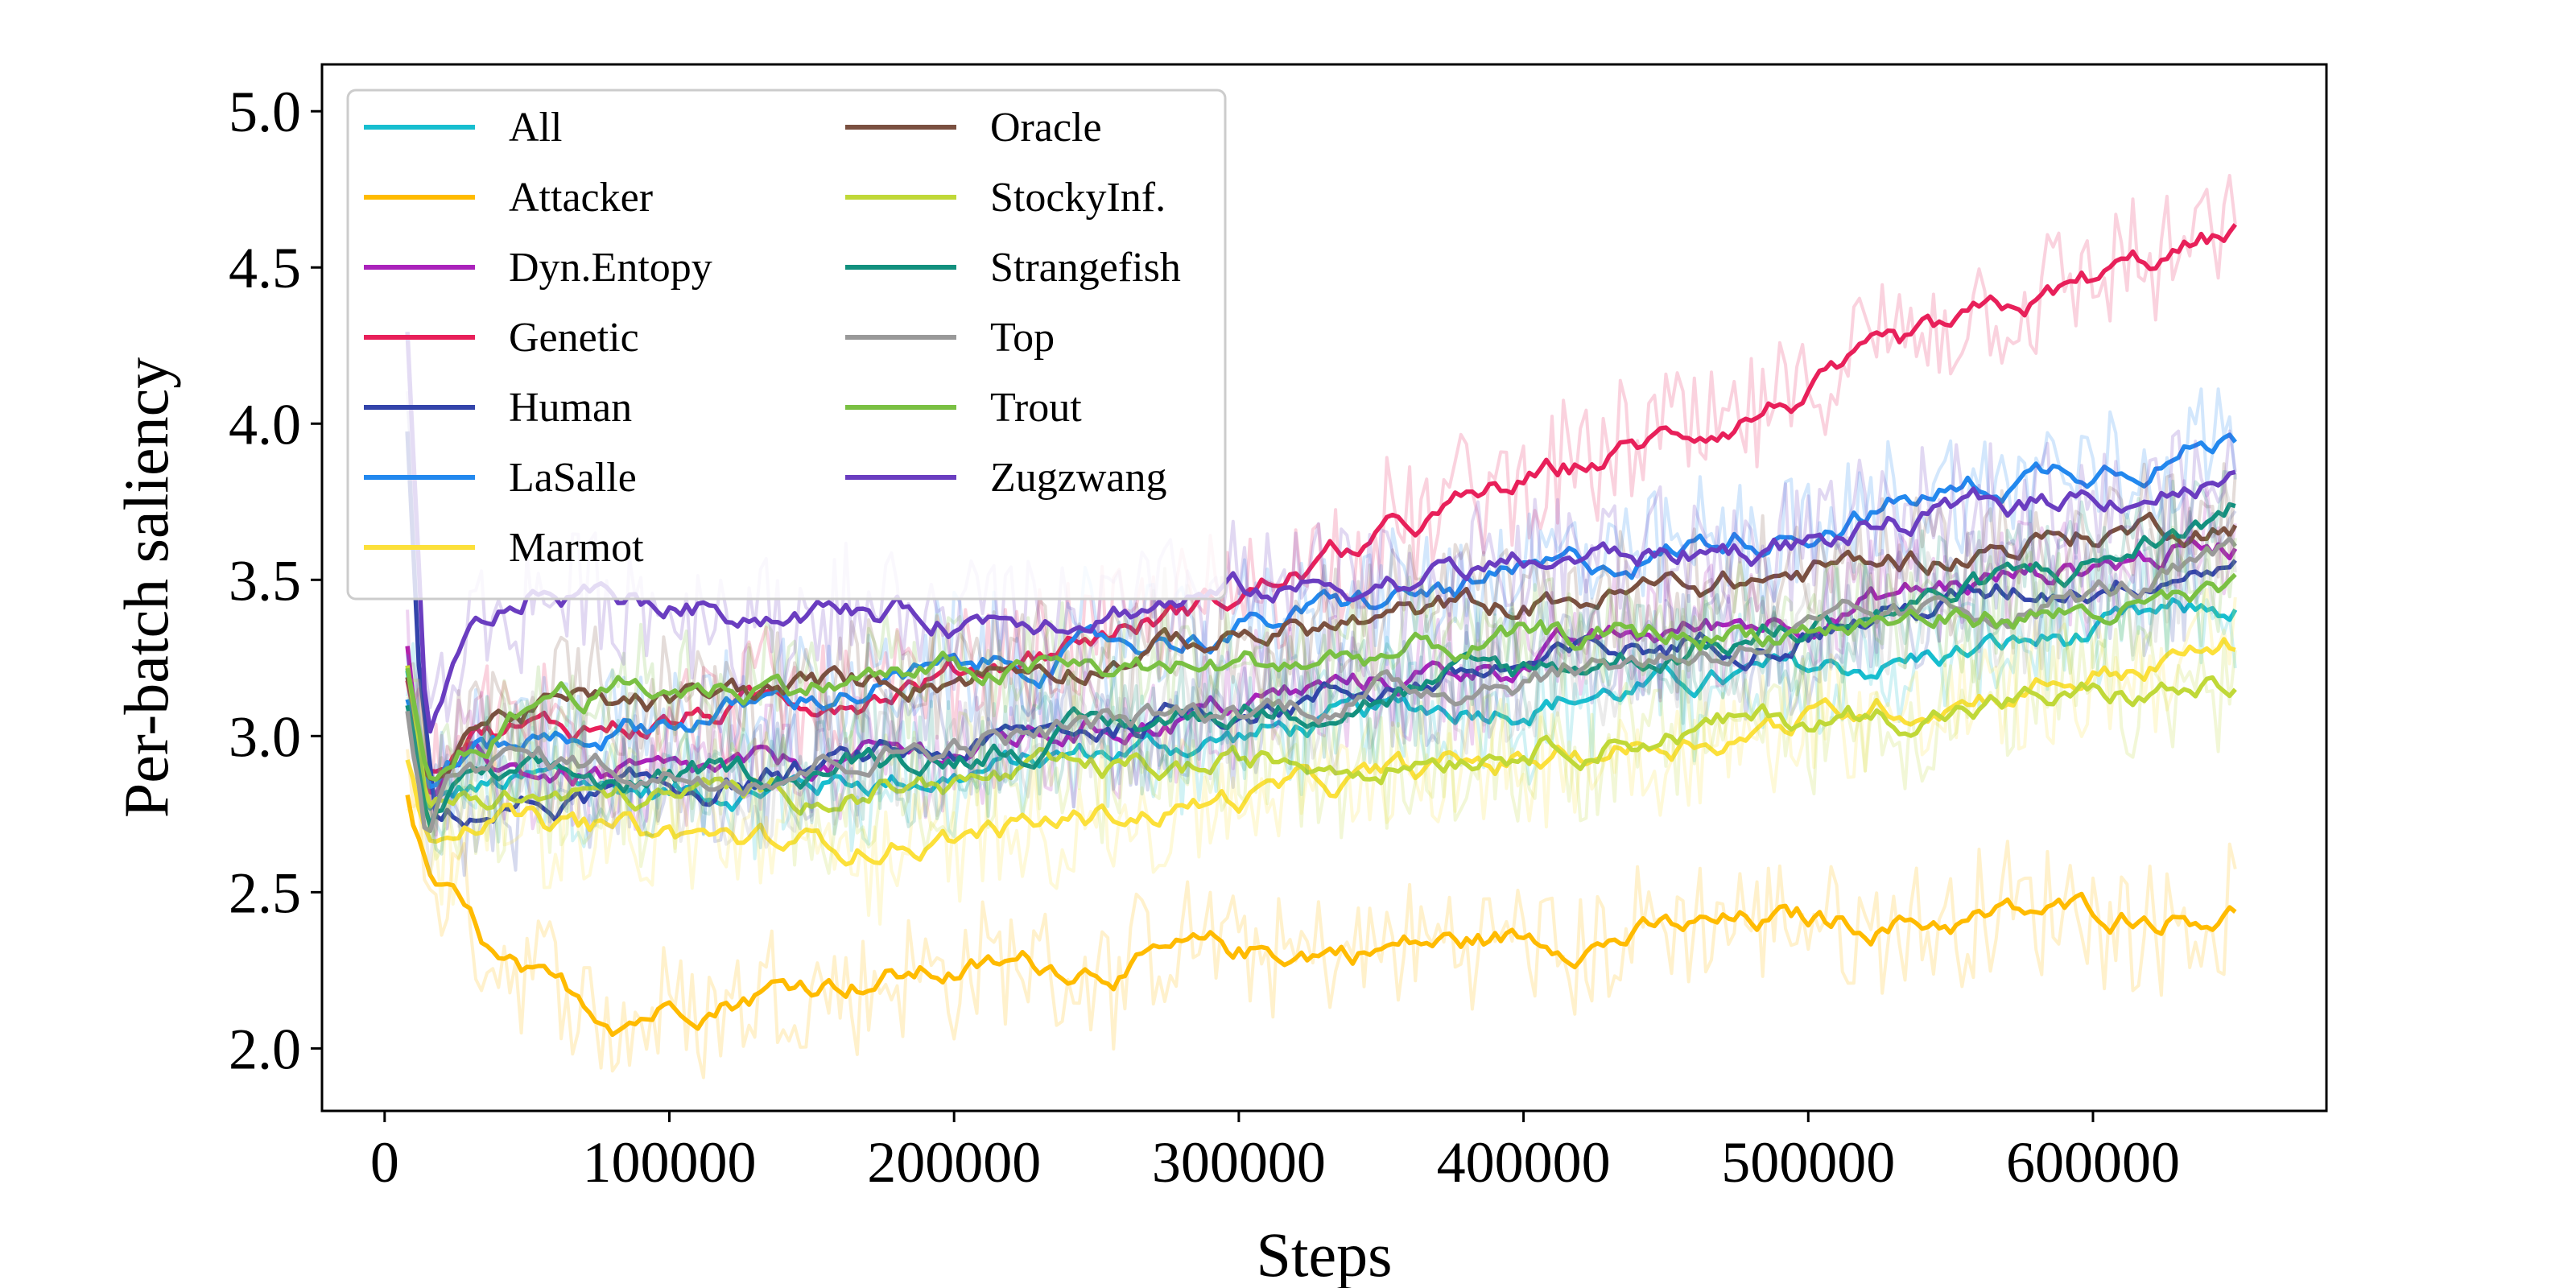 This screenshot has width=2576, height=1288. What do you see at coordinates (1324, 1254) in the screenshot?
I see `x-axis-label: Steps` at bounding box center [1324, 1254].